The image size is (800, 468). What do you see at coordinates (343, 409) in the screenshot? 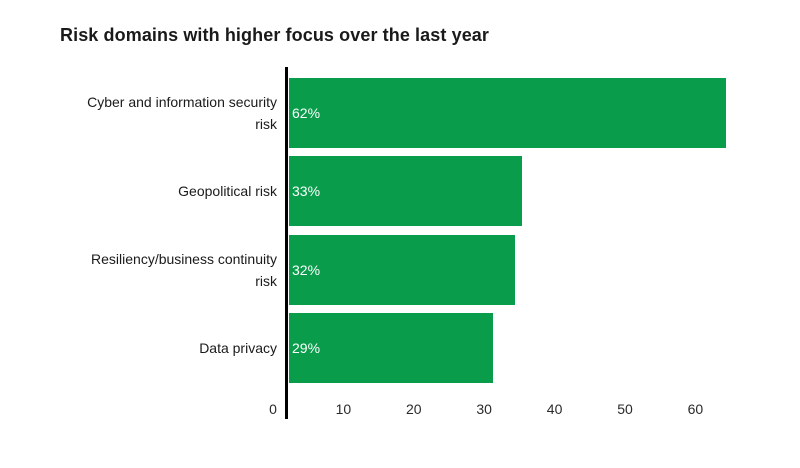
I see `x-axis-tick-label: 10` at bounding box center [343, 409].